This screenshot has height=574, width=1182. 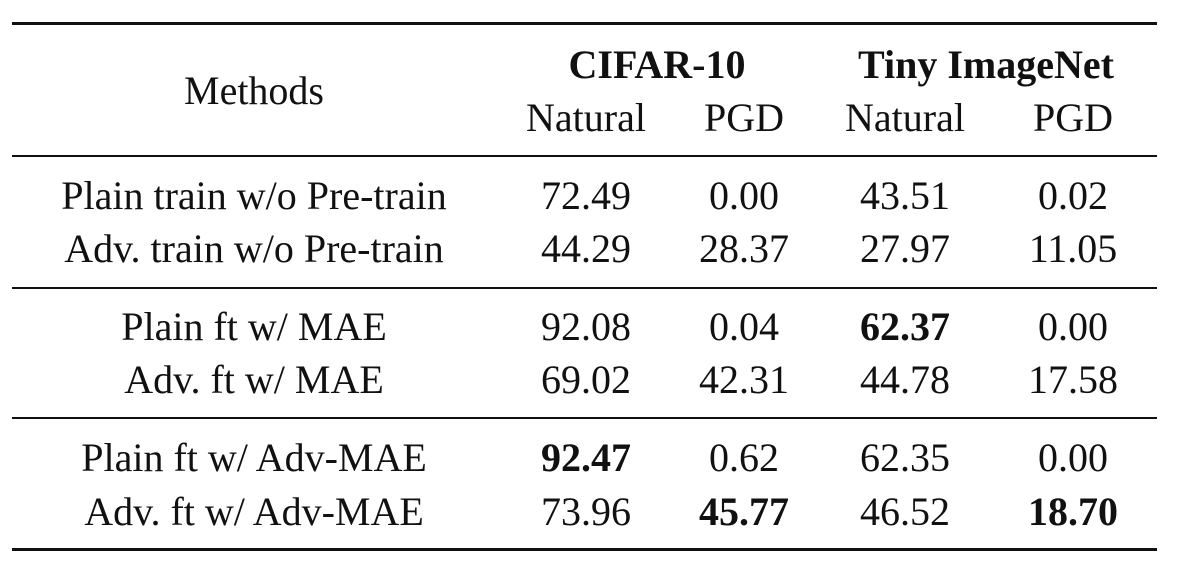 What do you see at coordinates (584, 156) in the screenshot?
I see `header-rule` at bounding box center [584, 156].